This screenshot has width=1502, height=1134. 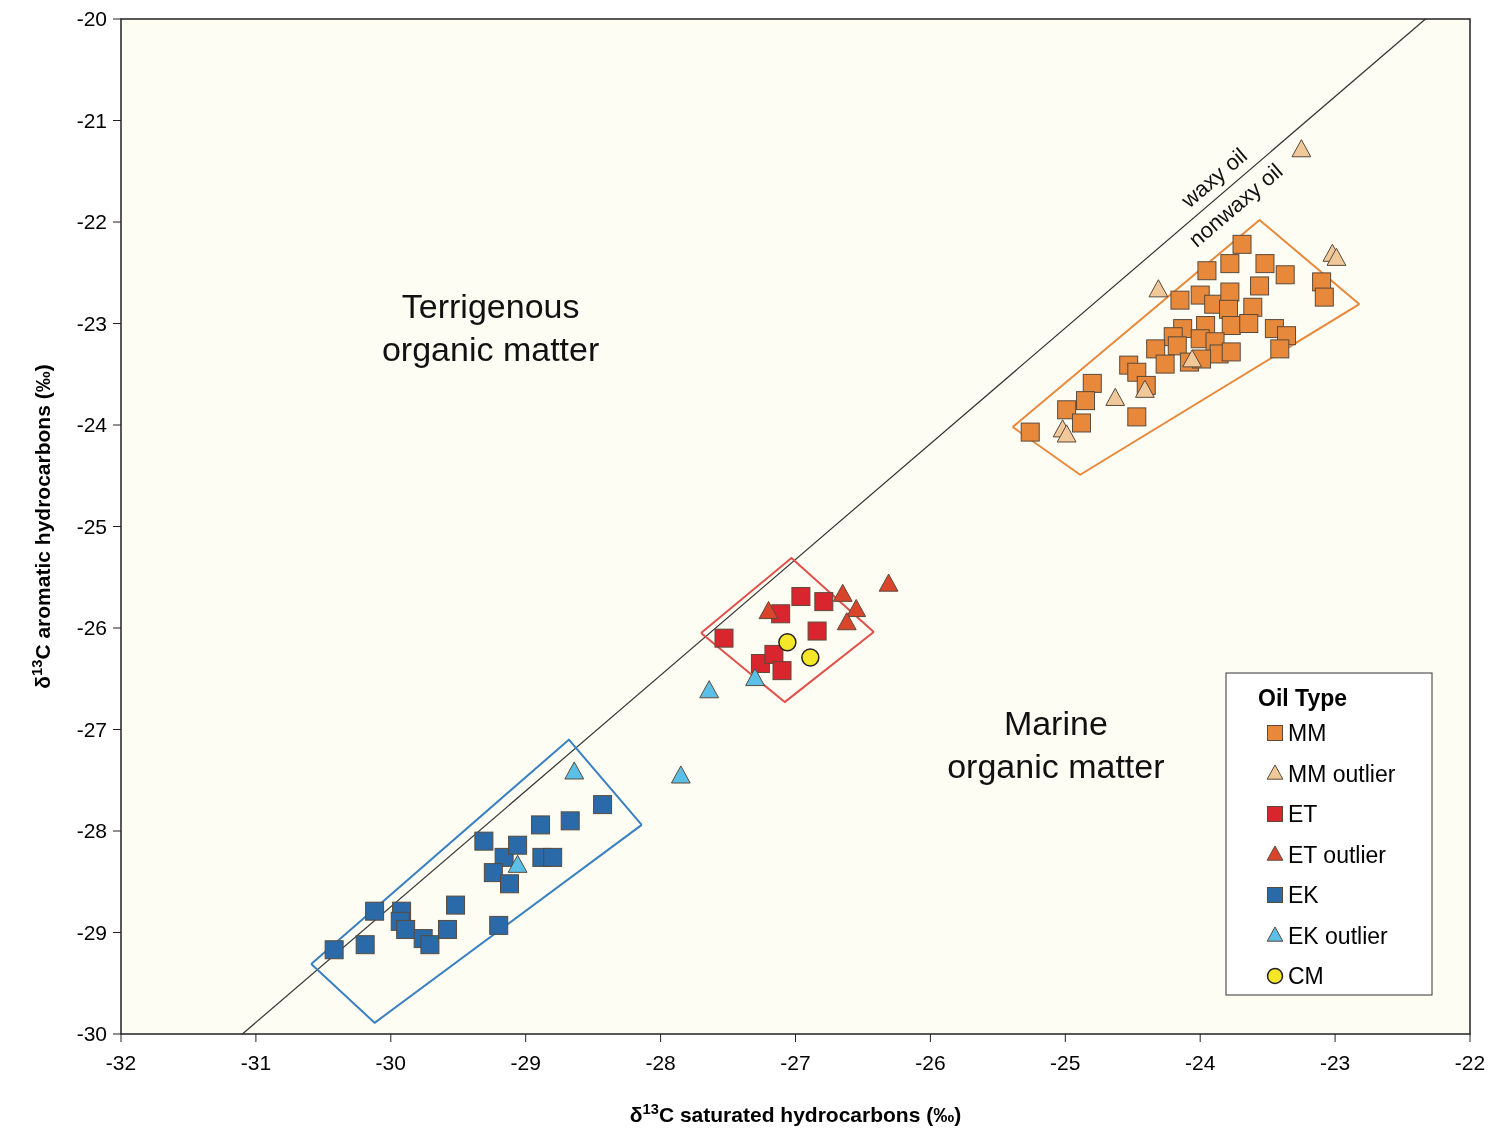 I want to click on y-tick-label: -23, so click(x=91, y=323).